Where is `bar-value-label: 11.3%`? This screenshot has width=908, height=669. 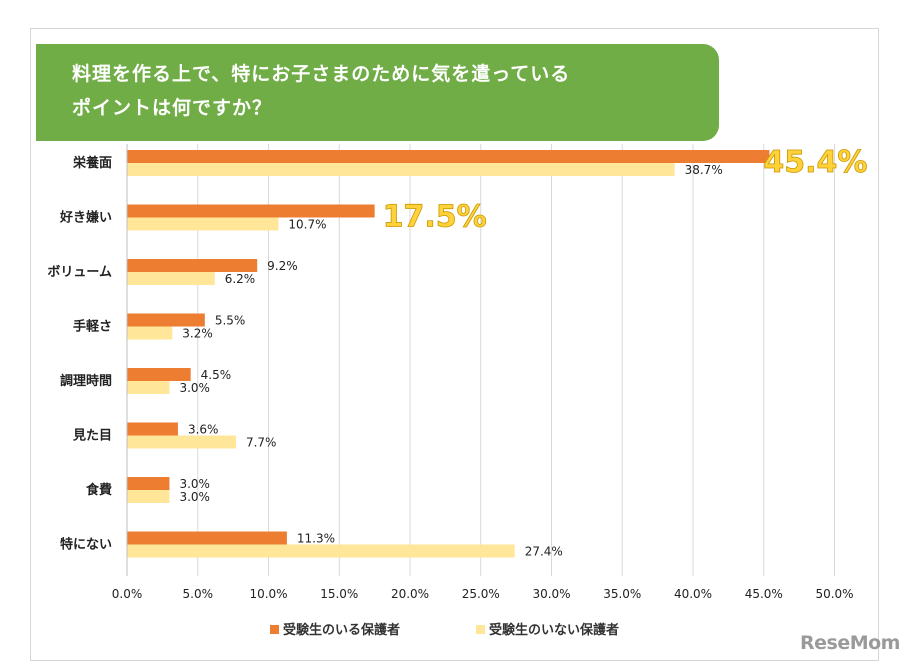
bar-value-label: 11.3% is located at coordinates (316, 539).